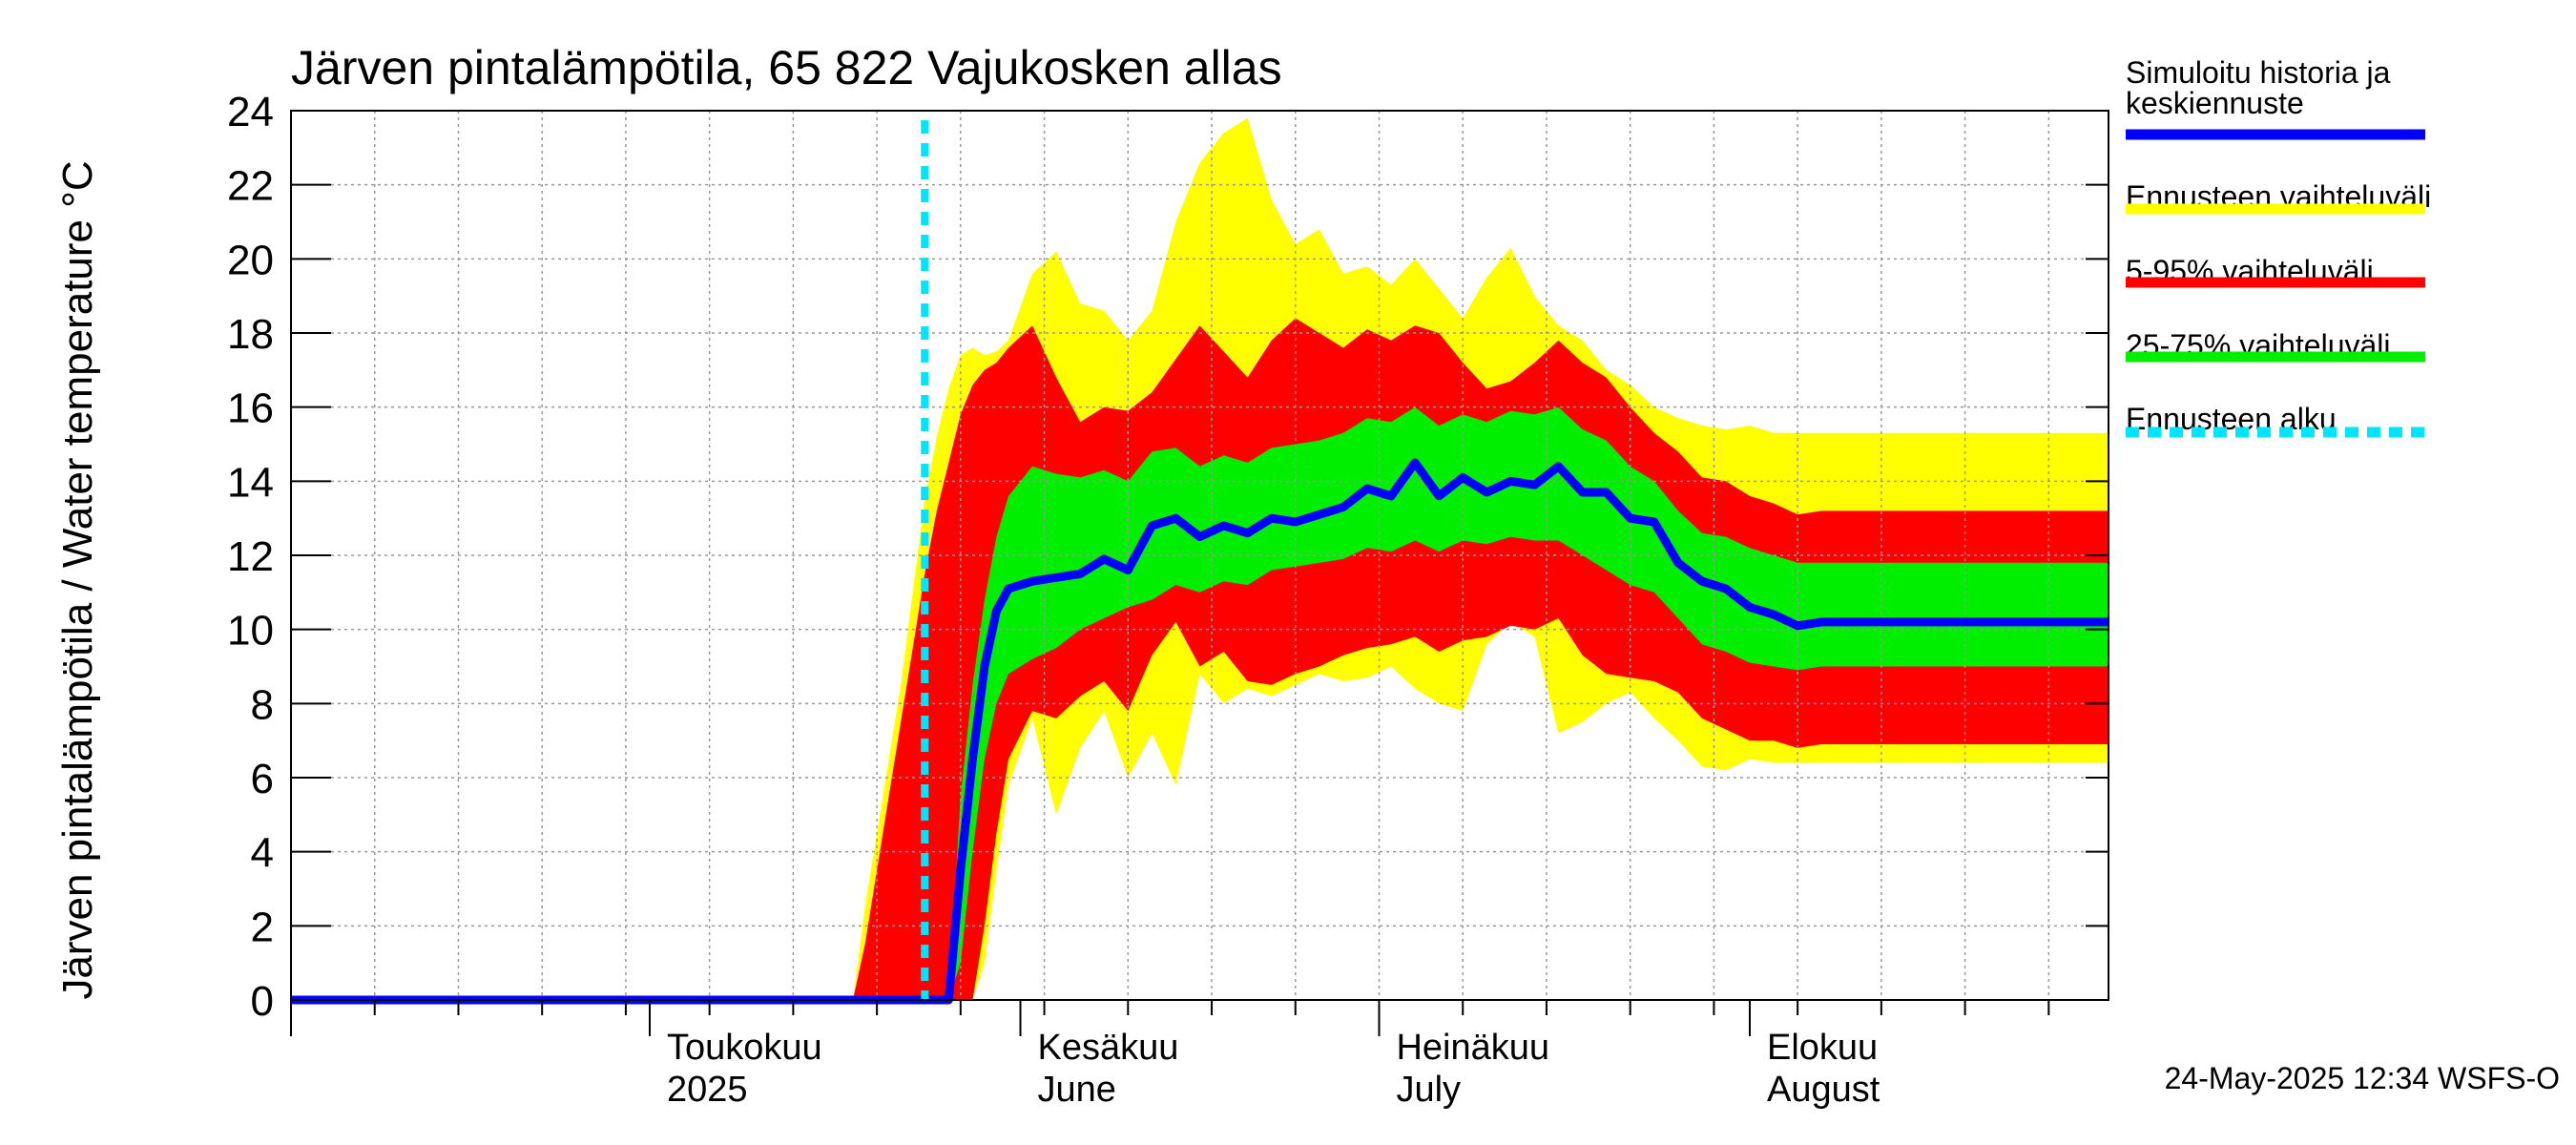  Describe the element at coordinates (250, 557) in the screenshot. I see `y-tick-label: 12` at that location.